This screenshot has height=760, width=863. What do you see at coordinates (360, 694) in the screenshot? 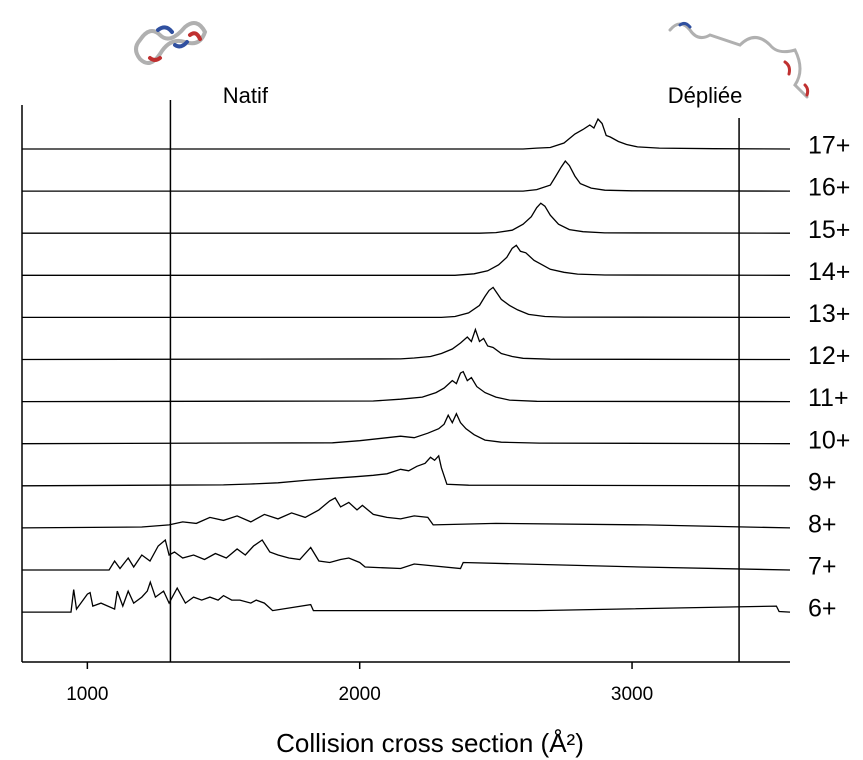
I see `x-tick-label: 2000` at bounding box center [360, 694].